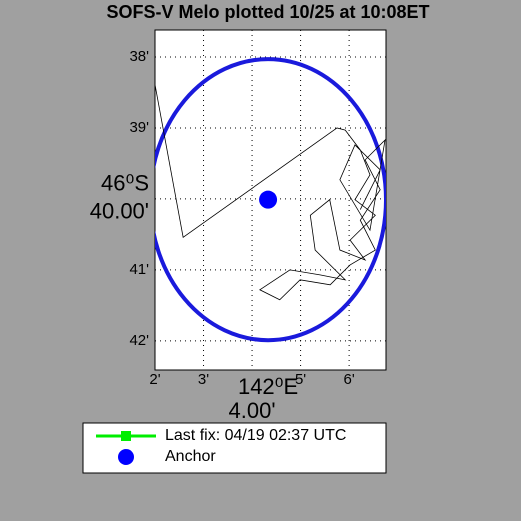 The image size is (521, 521). I want to click on anchor-marker, so click(268, 199).